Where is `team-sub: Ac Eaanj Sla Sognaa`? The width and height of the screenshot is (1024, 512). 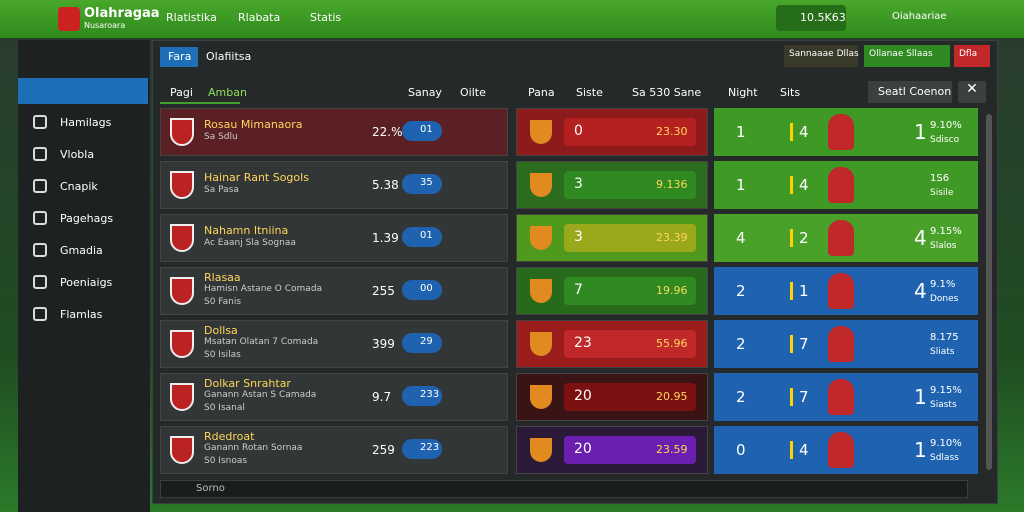 team-sub: Ac Eaanj Sla Sognaa is located at coordinates (250, 243).